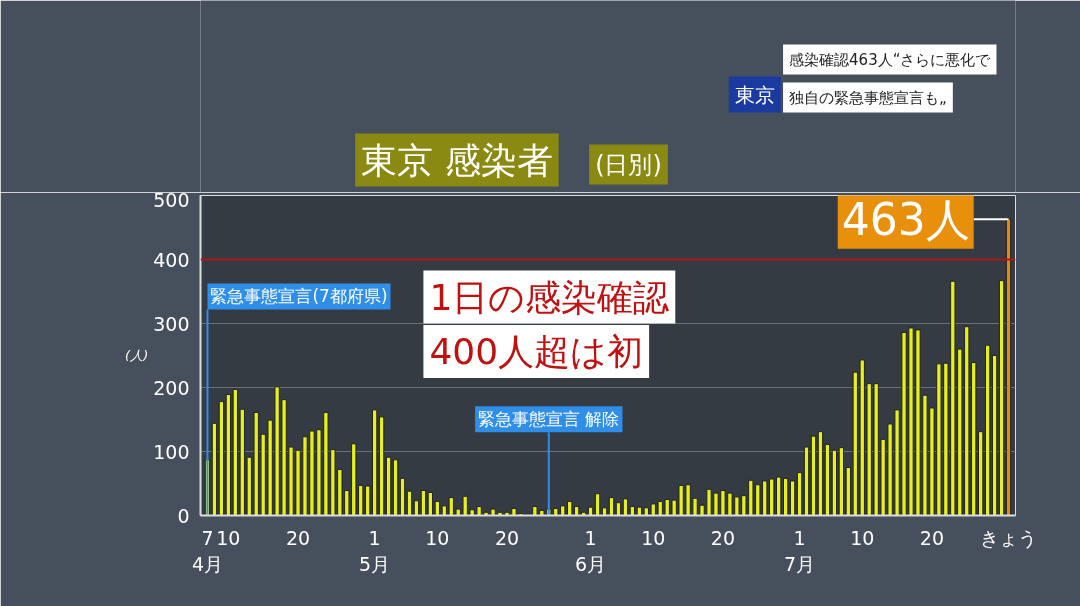 The image size is (1080, 606). Describe the element at coordinates (375, 550) in the screenshot. I see `x-tick-label: 1 5月` at that location.